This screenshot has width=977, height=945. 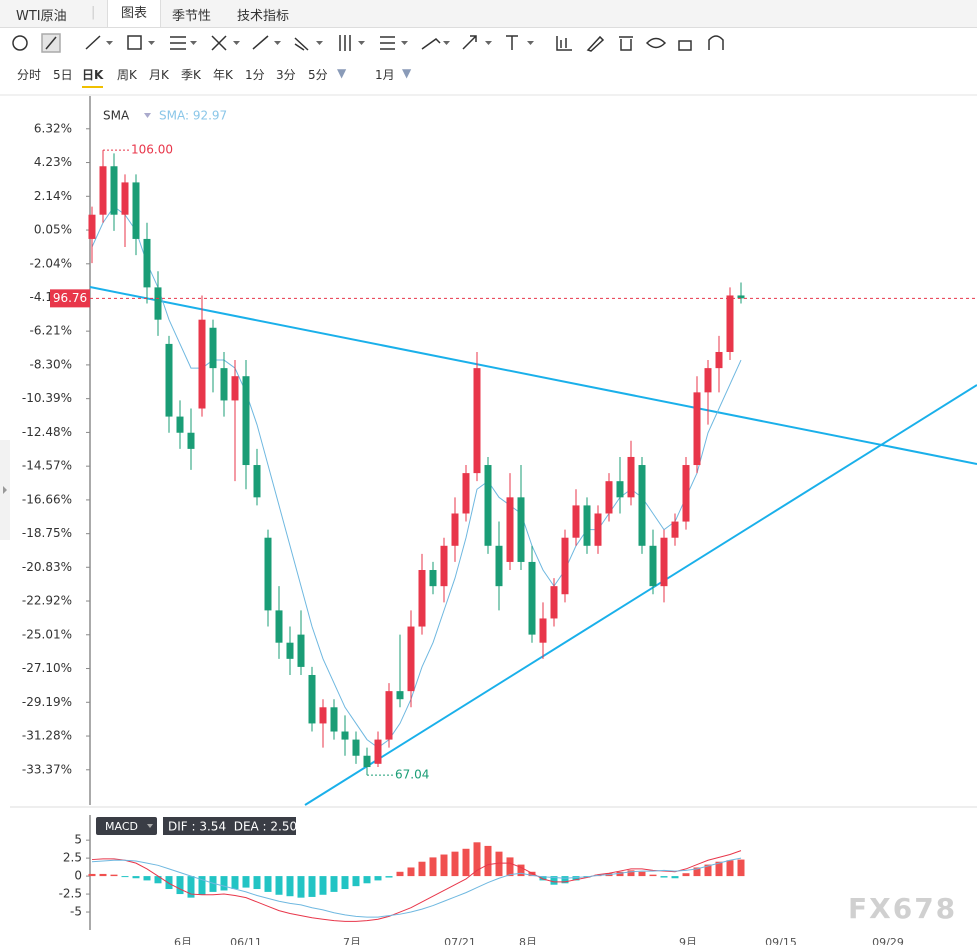 I want to click on x-tick-label: 06/11, so click(x=246, y=940).